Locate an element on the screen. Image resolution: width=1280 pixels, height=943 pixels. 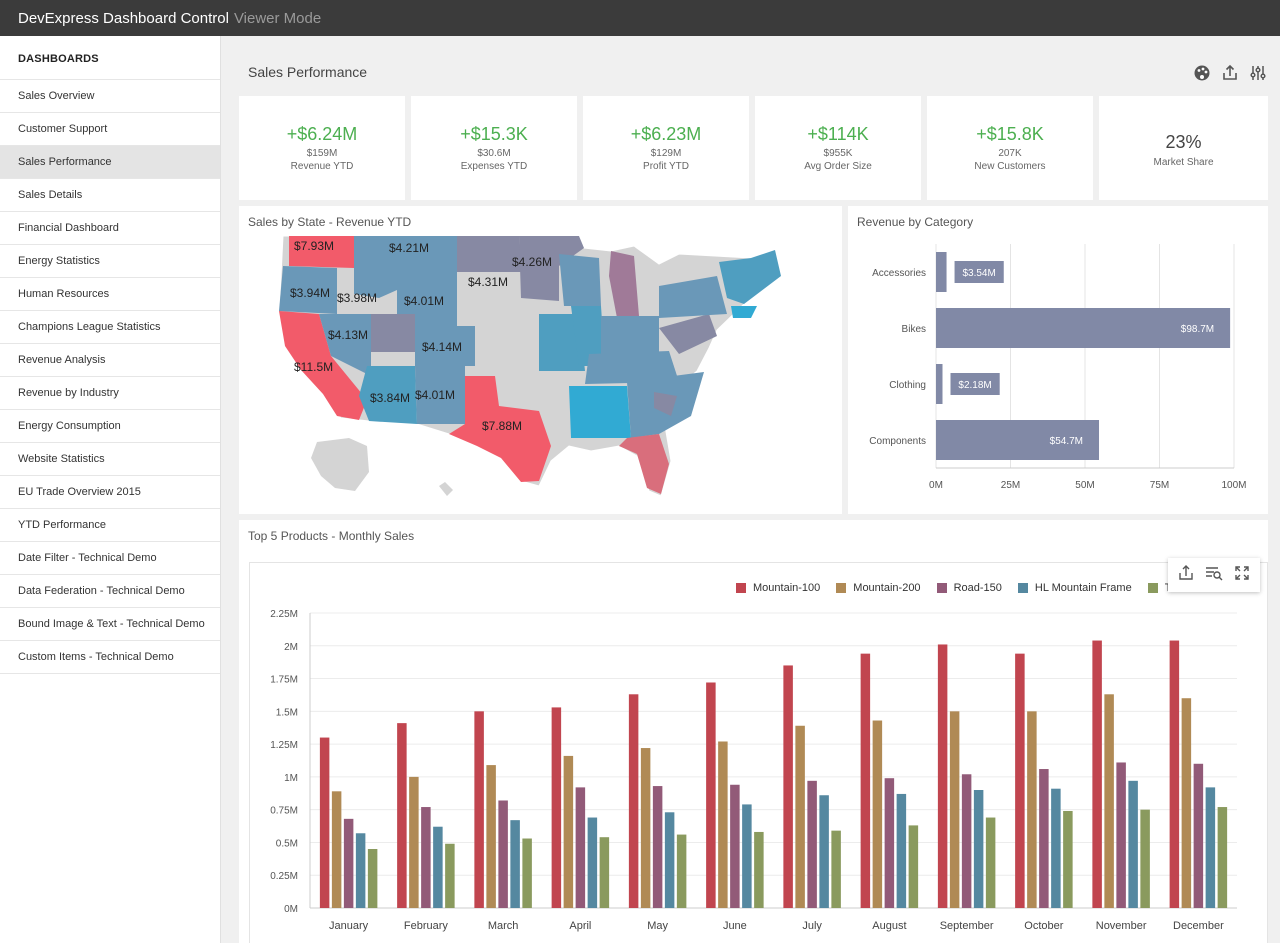
kpi-card: +$15.8K 207K New Customers is located at coordinates (1010, 148).